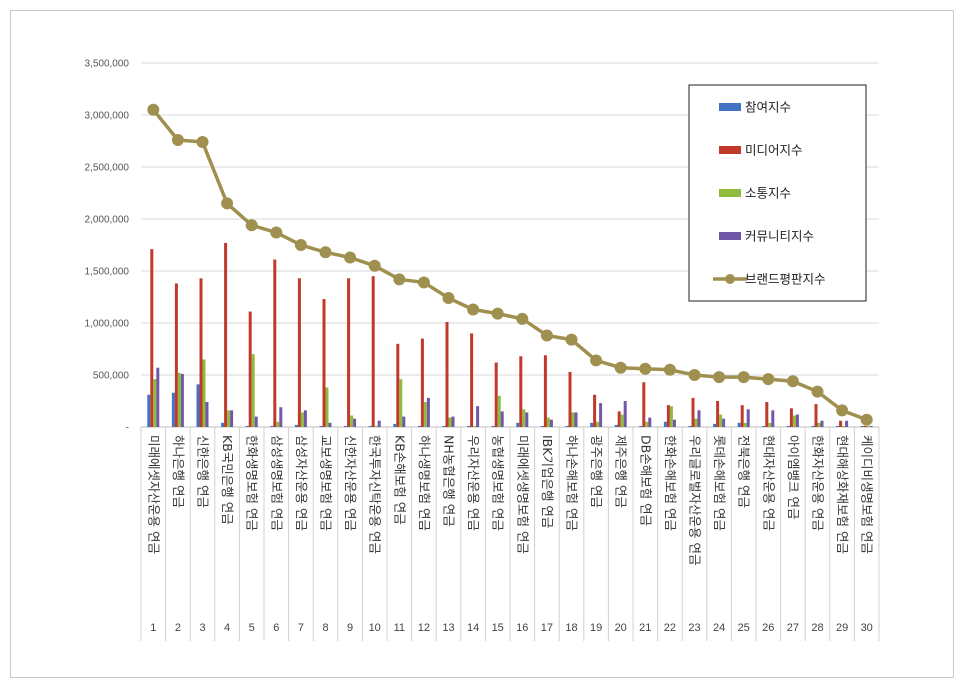  What do you see at coordinates (498, 483) in the screenshot?
I see `category-label: 농협생명보험 연금` at bounding box center [498, 483].